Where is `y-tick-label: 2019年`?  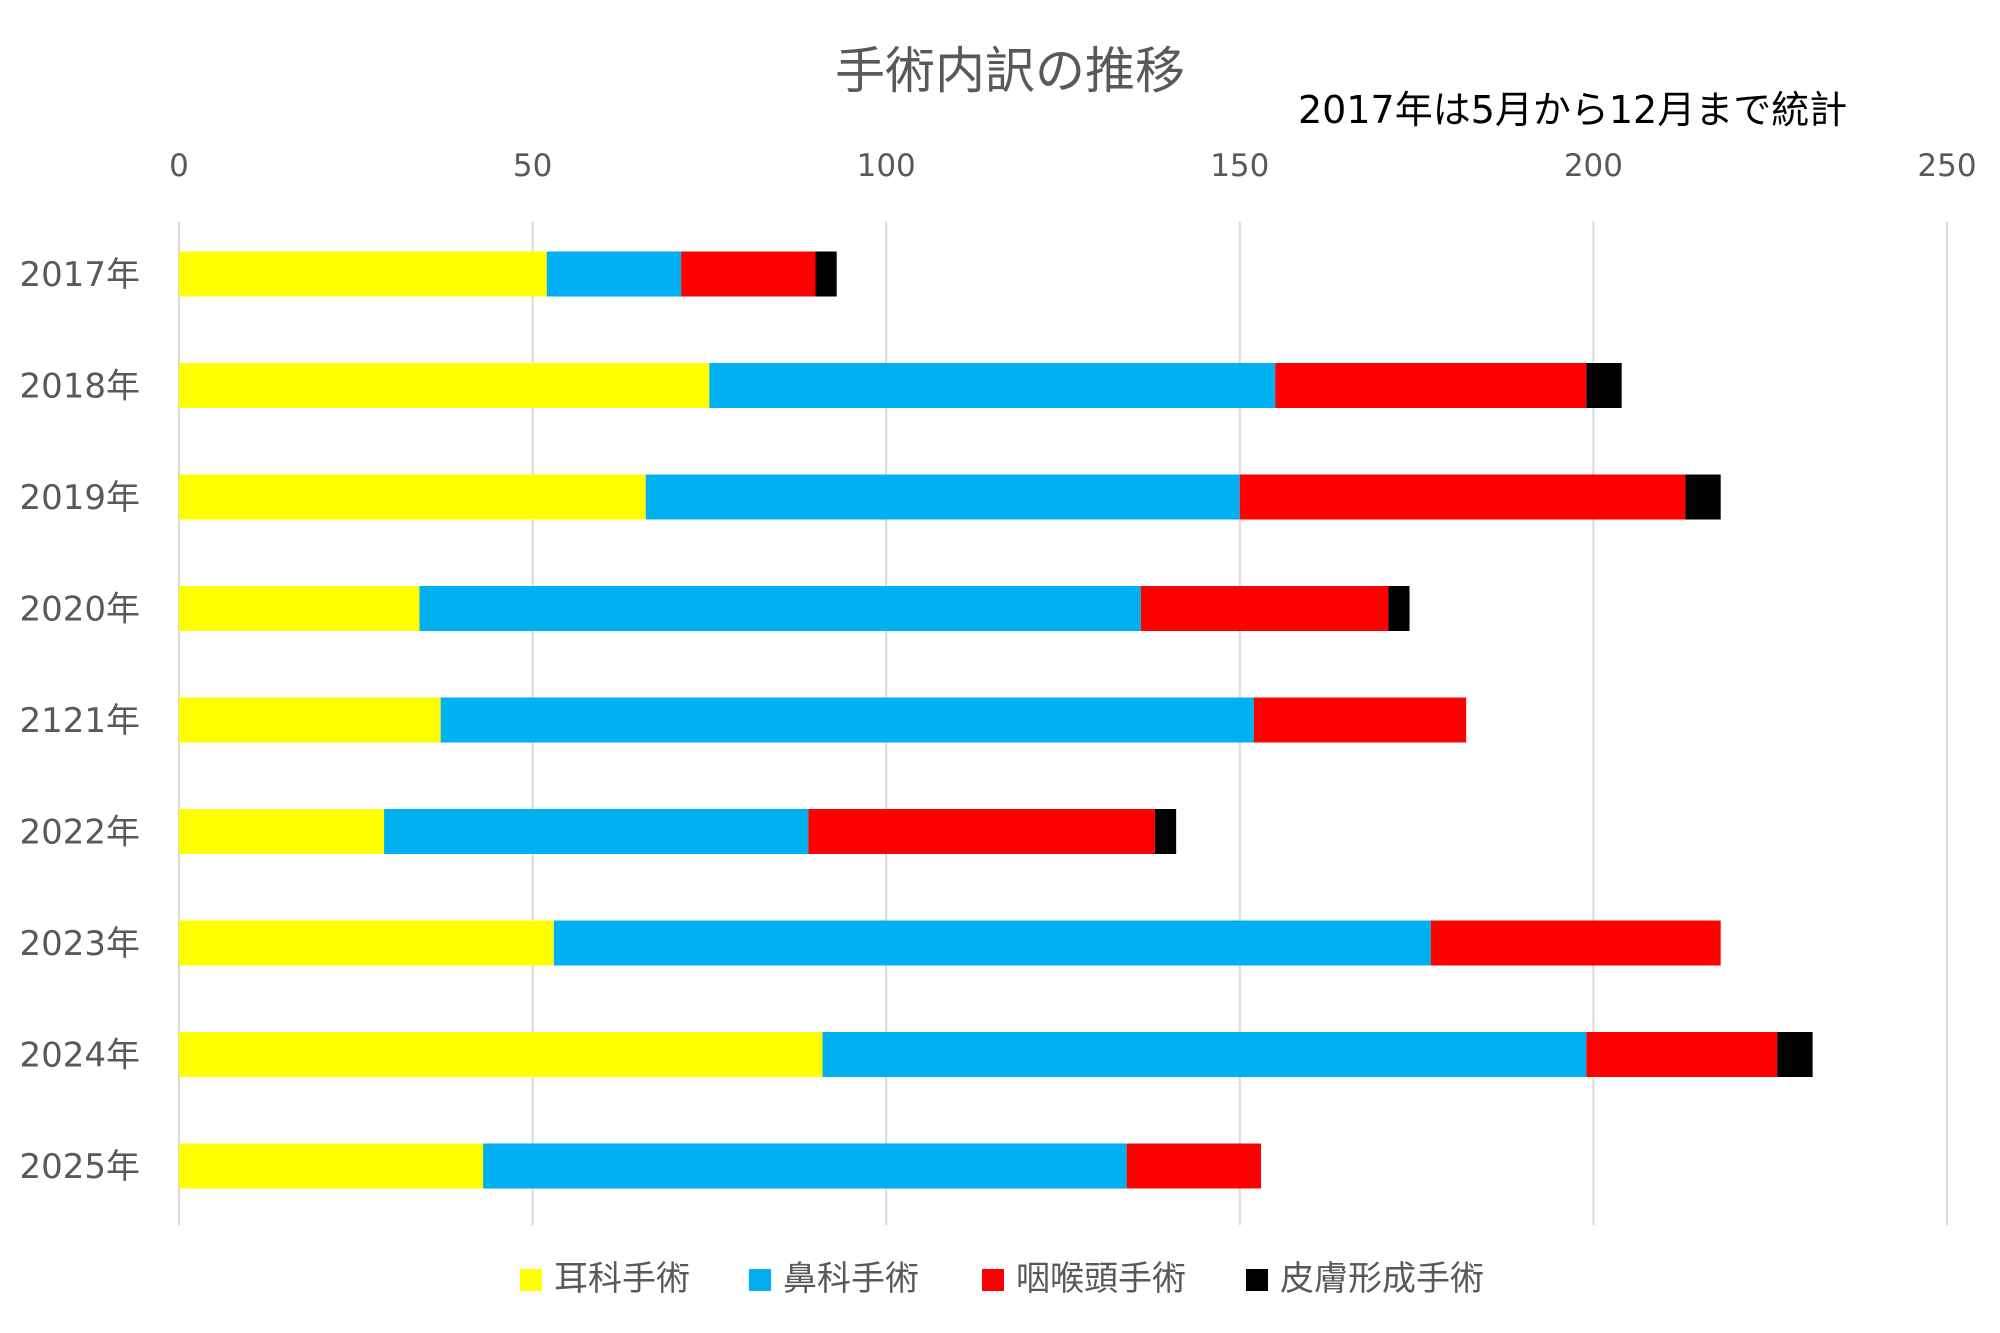 y-tick-label: 2019年 is located at coordinates (79, 498).